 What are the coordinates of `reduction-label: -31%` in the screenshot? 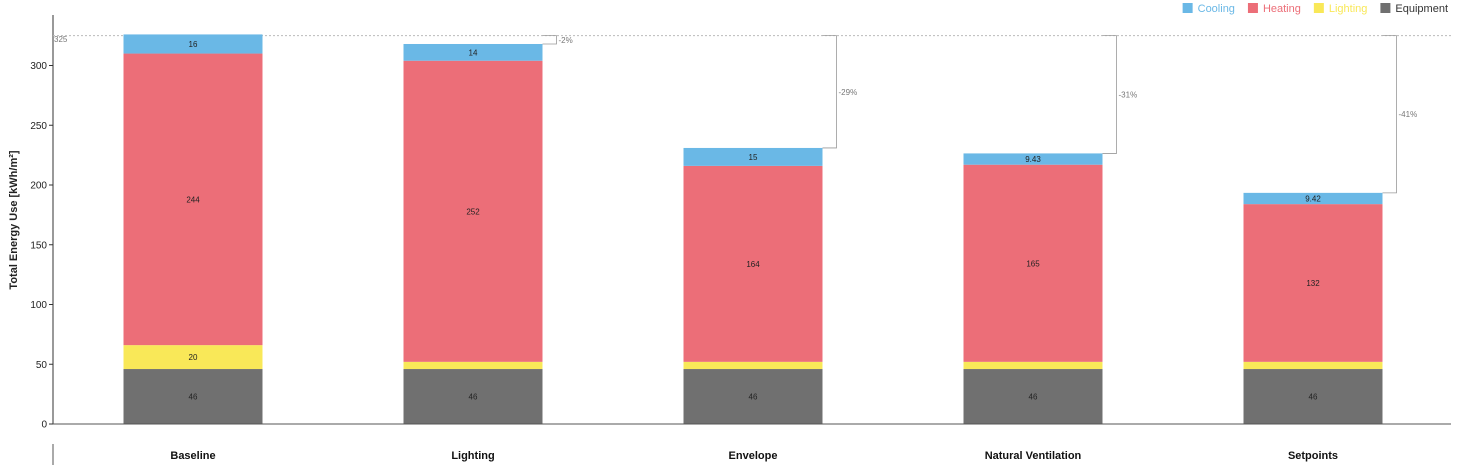 It's located at (1128, 95).